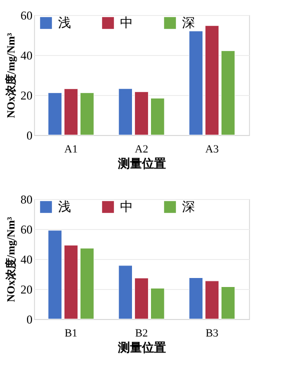 Image resolution: width=289 pixels, height=387 pixels. I want to click on x-tick-label: A3, so click(212, 150).